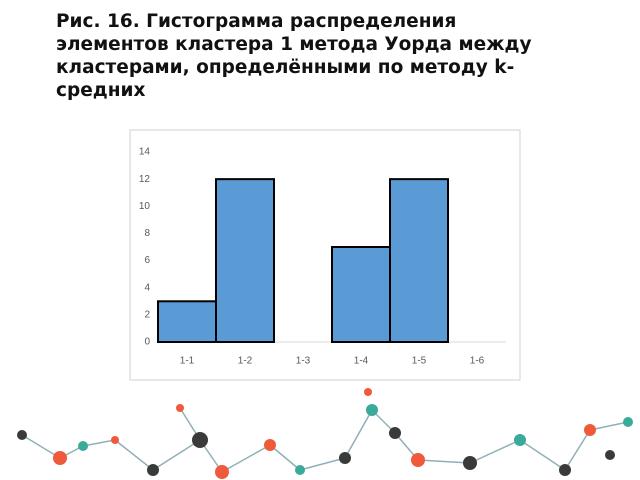  Describe the element at coordinates (147, 314) in the screenshot. I see `y-tick-label: 2` at that location.